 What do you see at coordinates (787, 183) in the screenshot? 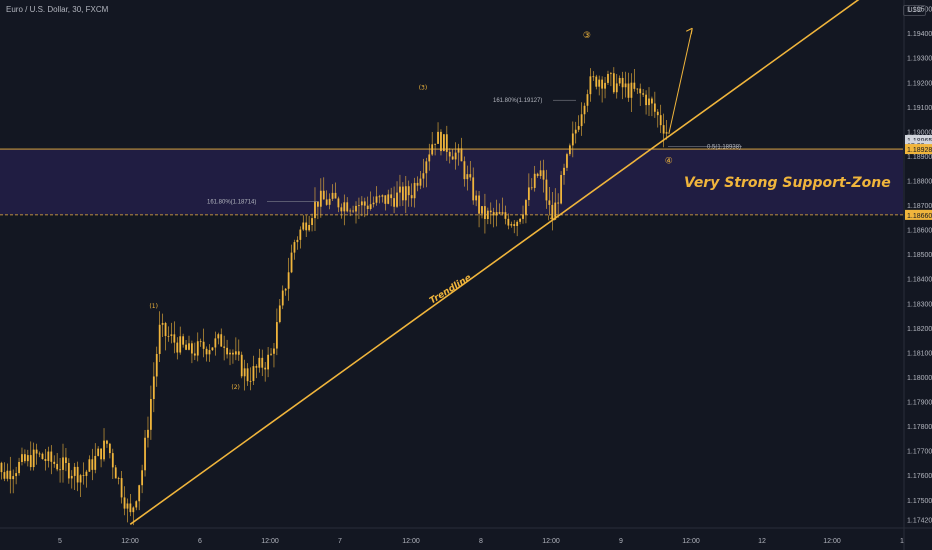
I see `support-zone-label: Very Strong Support-Zone` at bounding box center [787, 183].